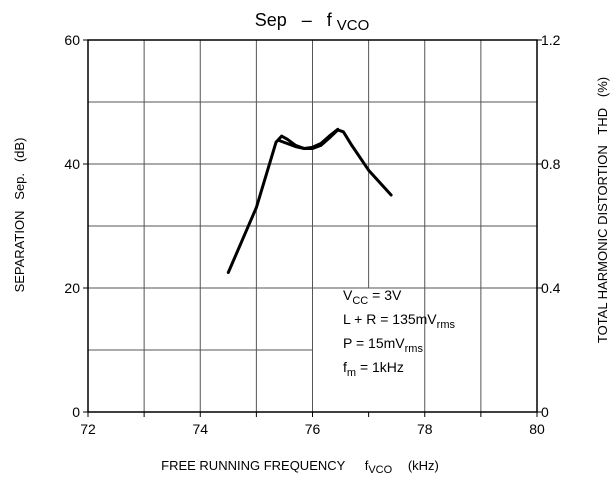 The height and width of the screenshot is (482, 615). I want to click on y-left-axis-label: SEPARATION Sep. (dB), so click(19, 215).